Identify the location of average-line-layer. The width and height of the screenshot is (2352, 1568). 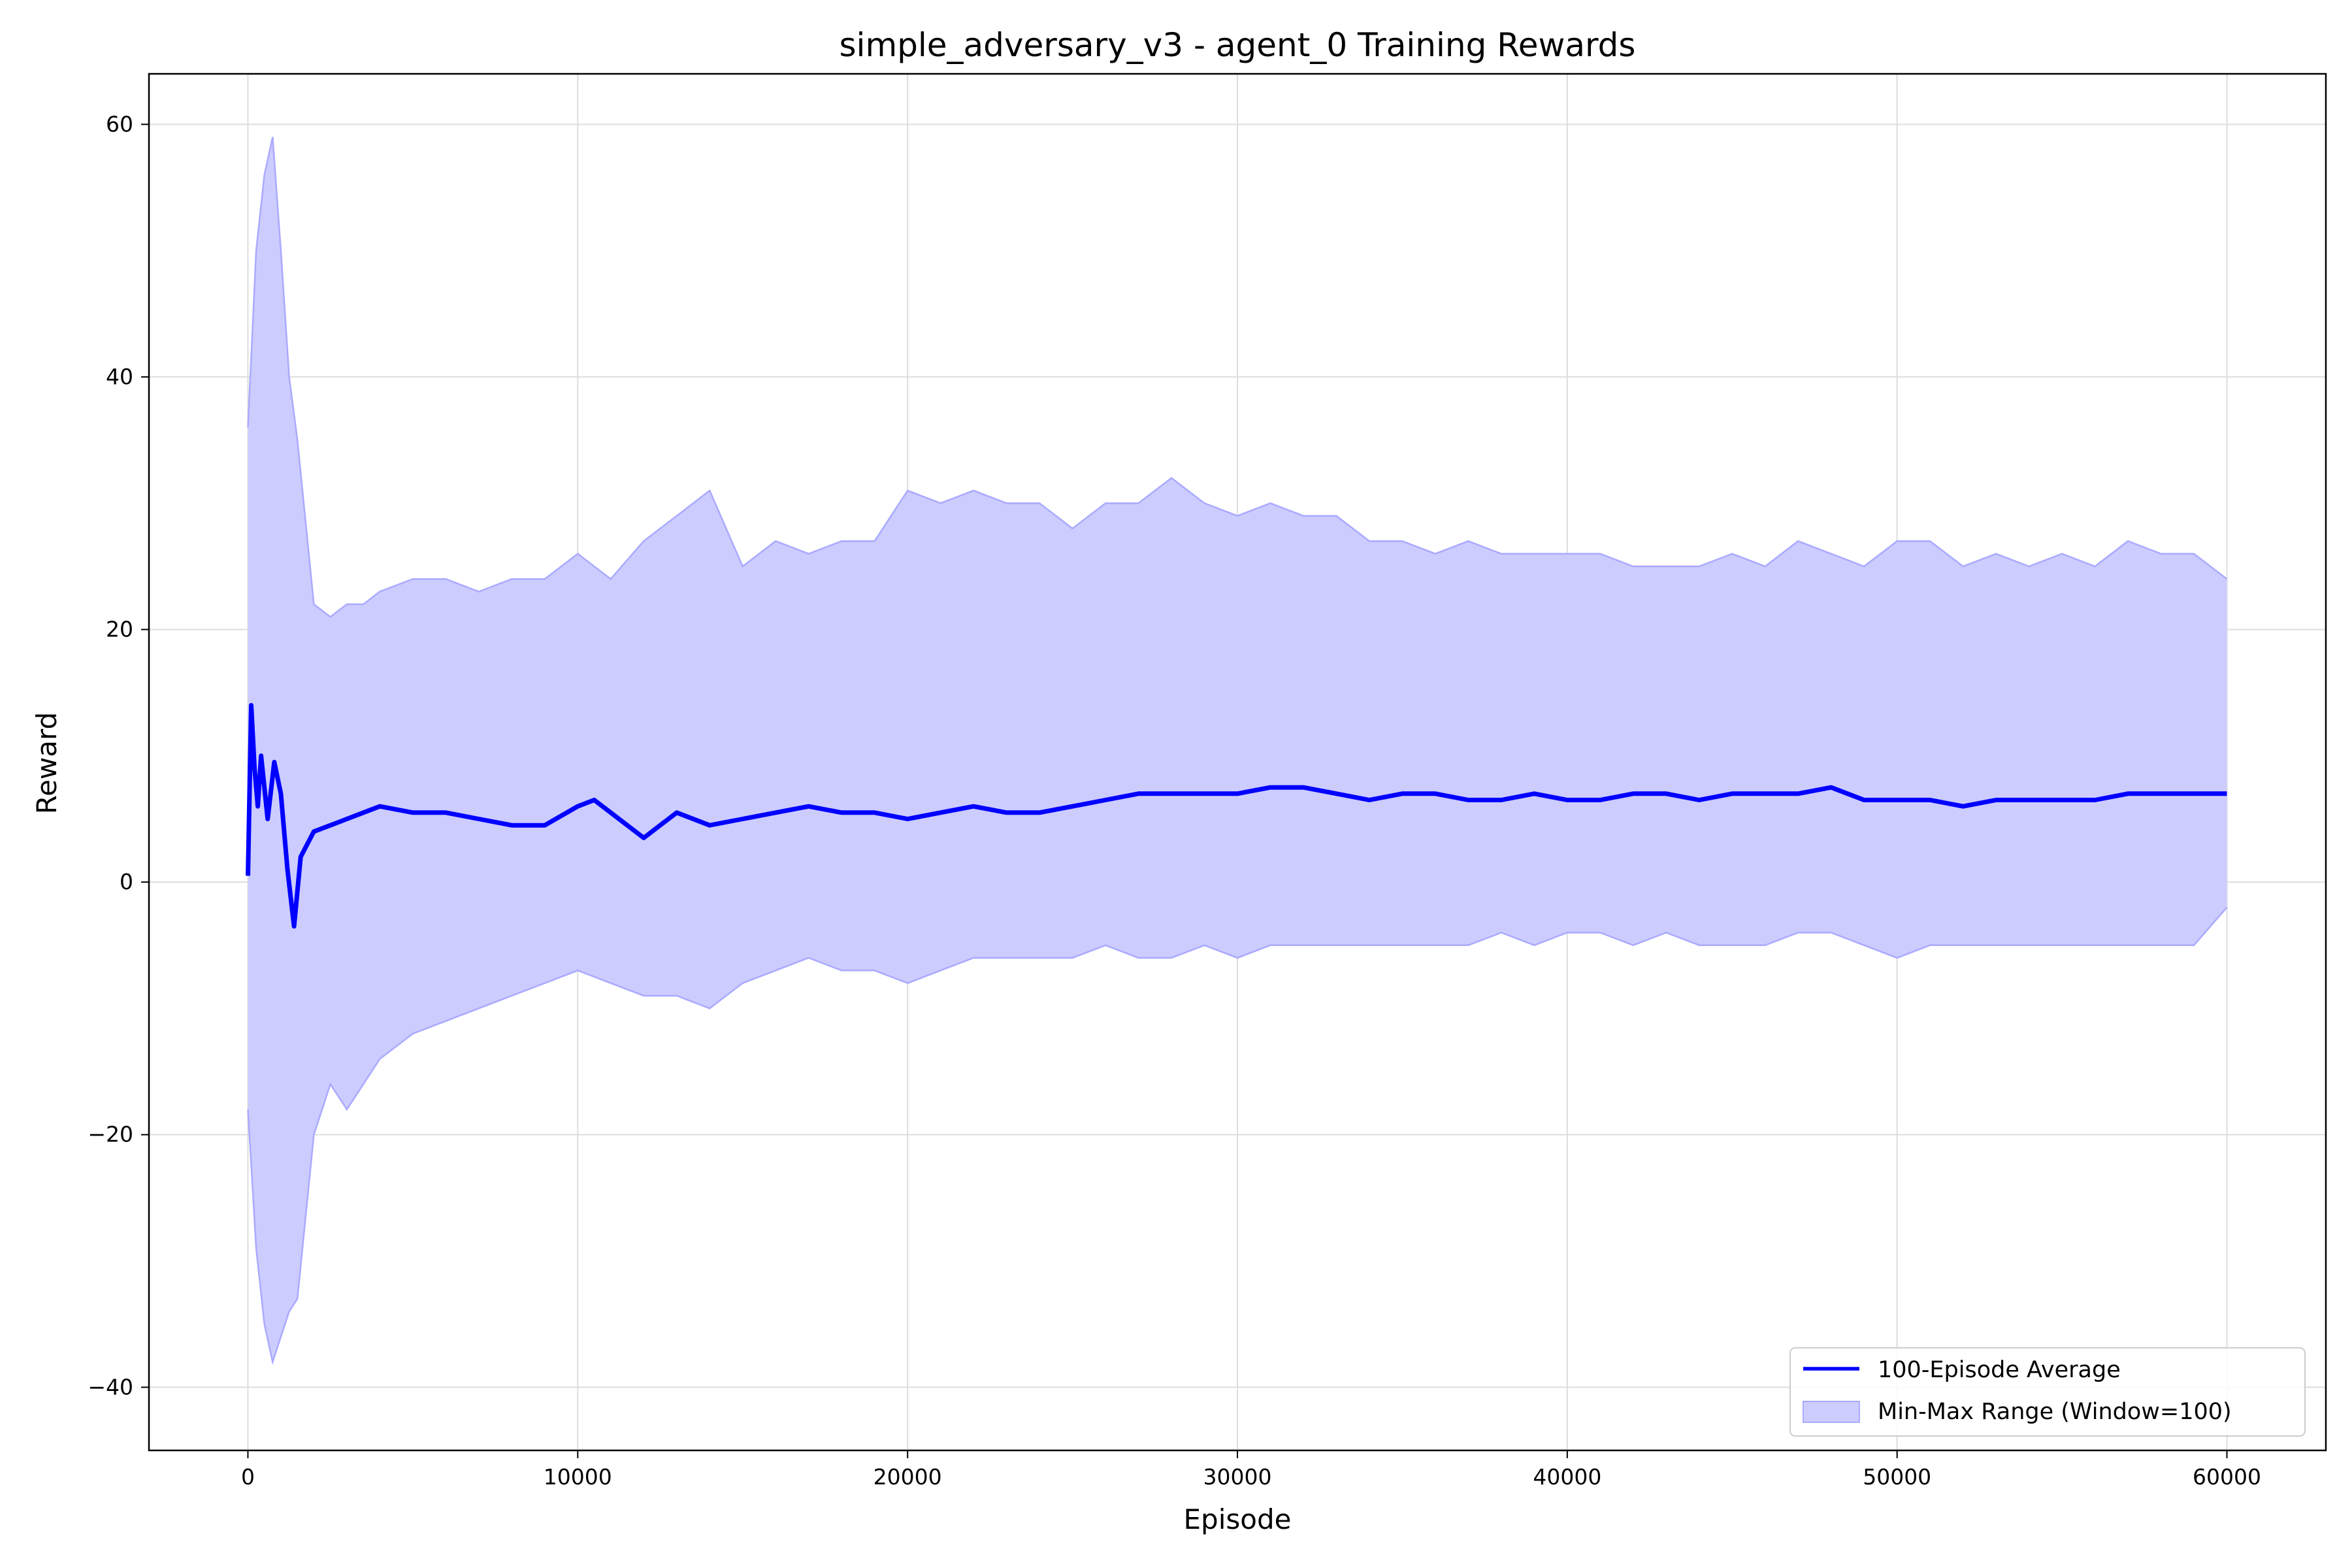
(1236, 816).